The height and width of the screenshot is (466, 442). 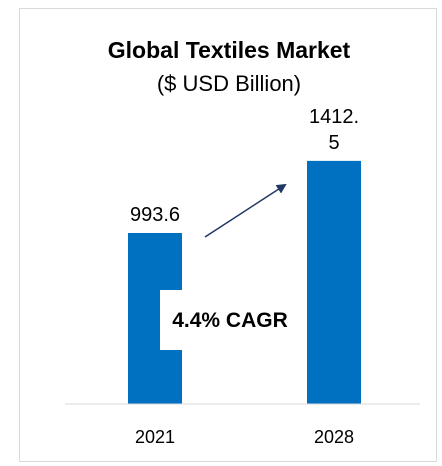 I want to click on bar-2028, so click(x=334, y=282).